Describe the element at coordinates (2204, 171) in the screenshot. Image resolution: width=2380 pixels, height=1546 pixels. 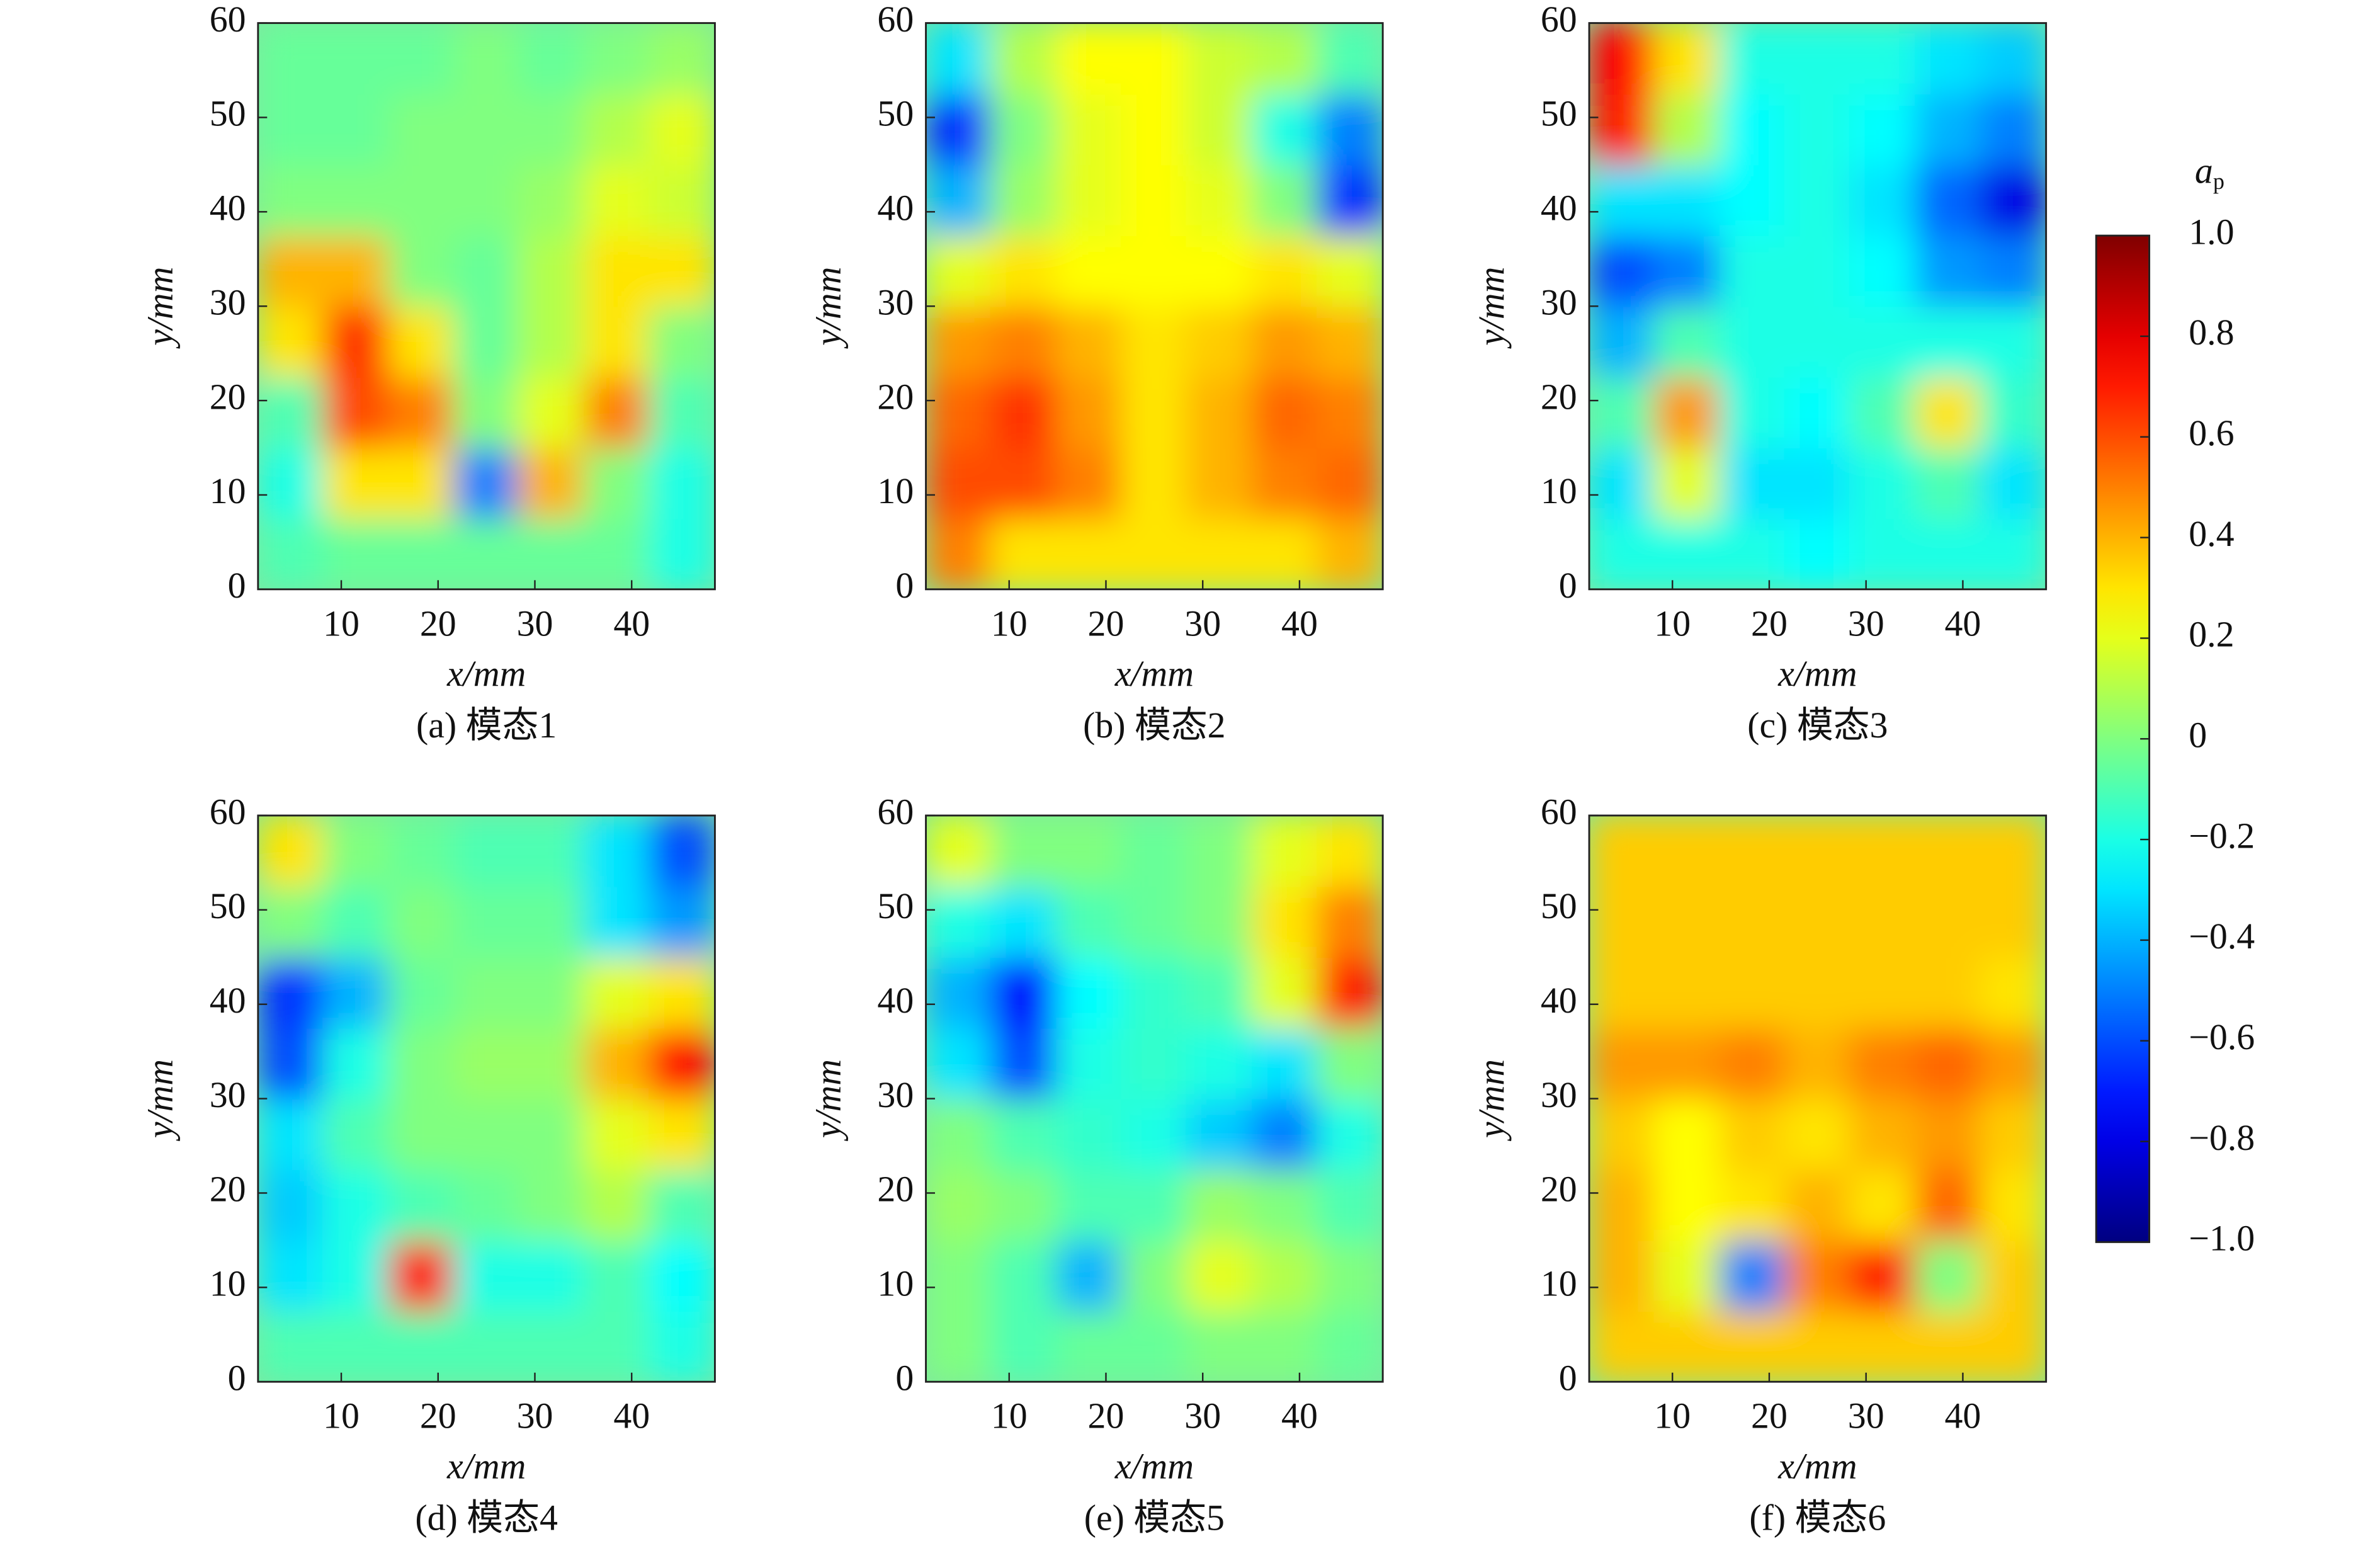
I see `colorbar-label-main: a` at that location.